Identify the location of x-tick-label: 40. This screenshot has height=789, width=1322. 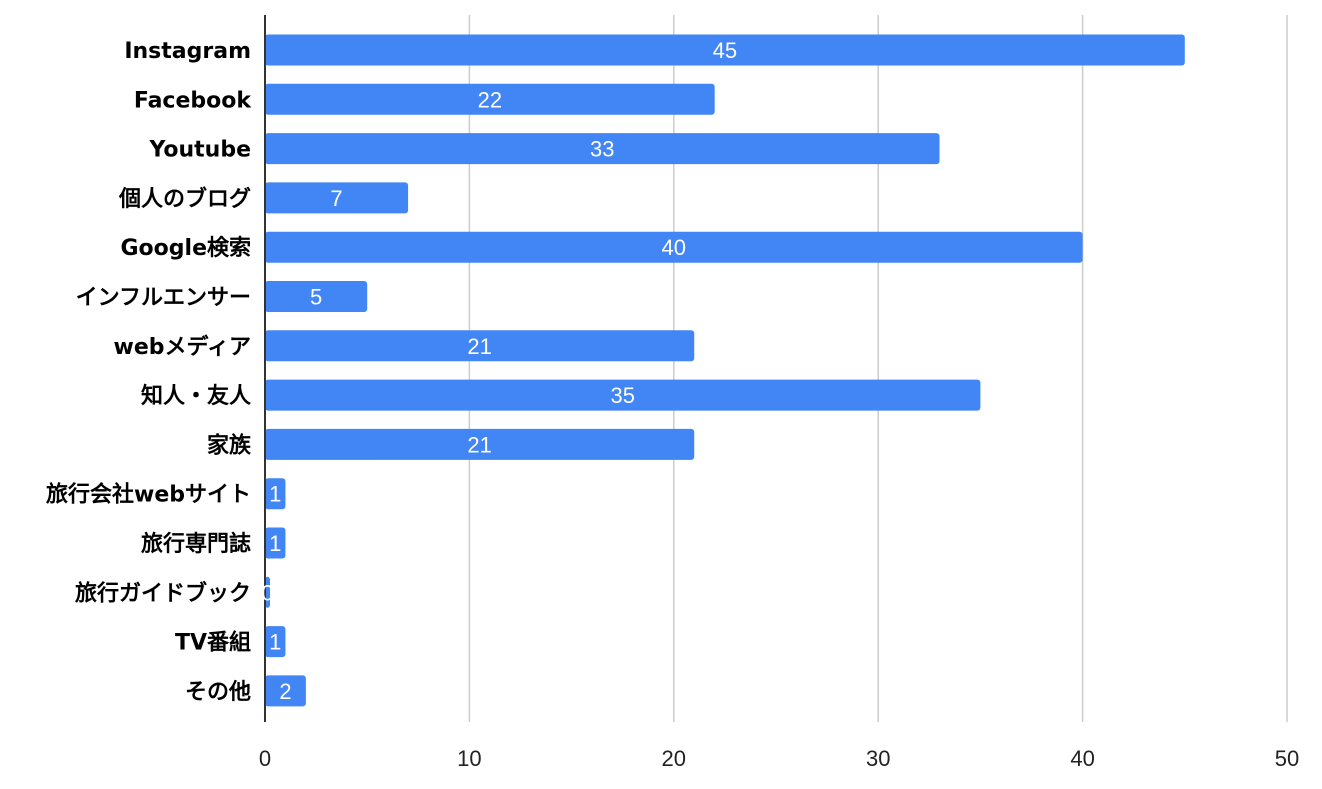
(1082, 758).